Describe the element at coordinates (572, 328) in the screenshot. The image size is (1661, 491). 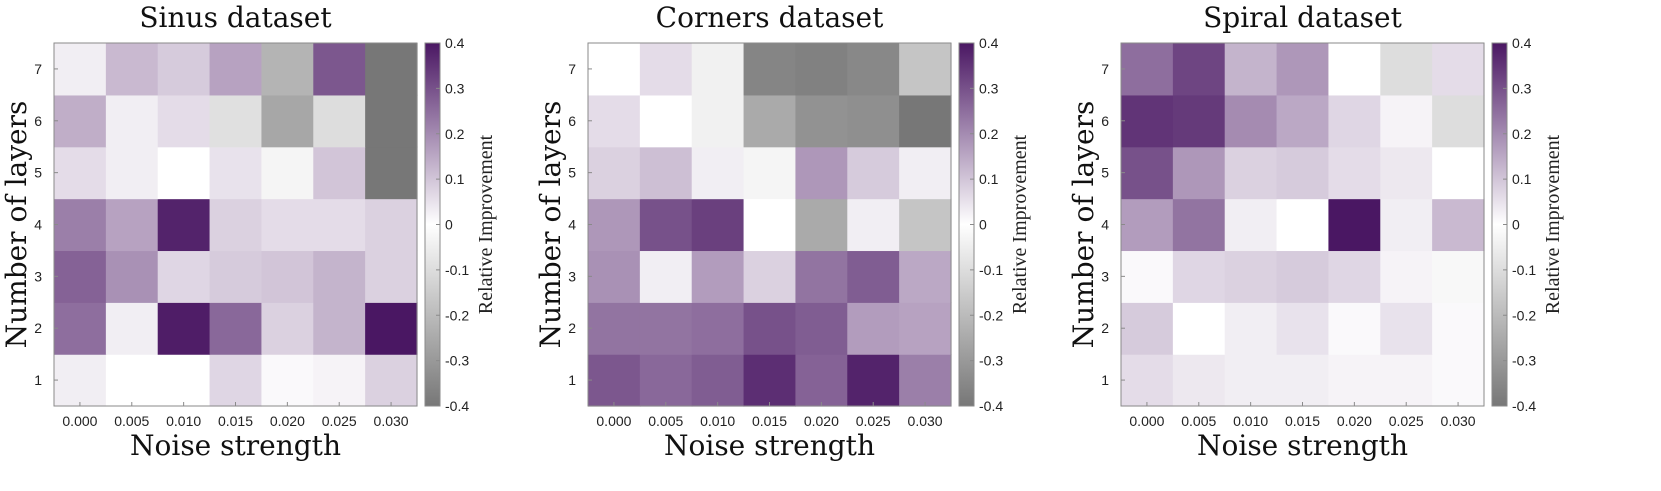
I see `y-tick-label: 2` at that location.